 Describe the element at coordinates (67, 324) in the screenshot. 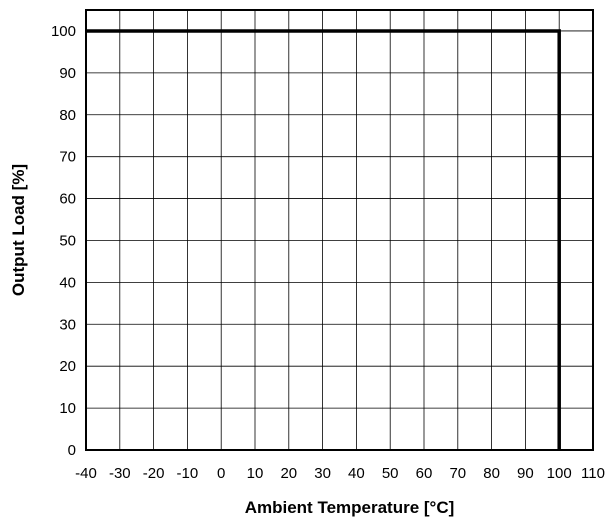

I see `y-tick-label: 30` at that location.